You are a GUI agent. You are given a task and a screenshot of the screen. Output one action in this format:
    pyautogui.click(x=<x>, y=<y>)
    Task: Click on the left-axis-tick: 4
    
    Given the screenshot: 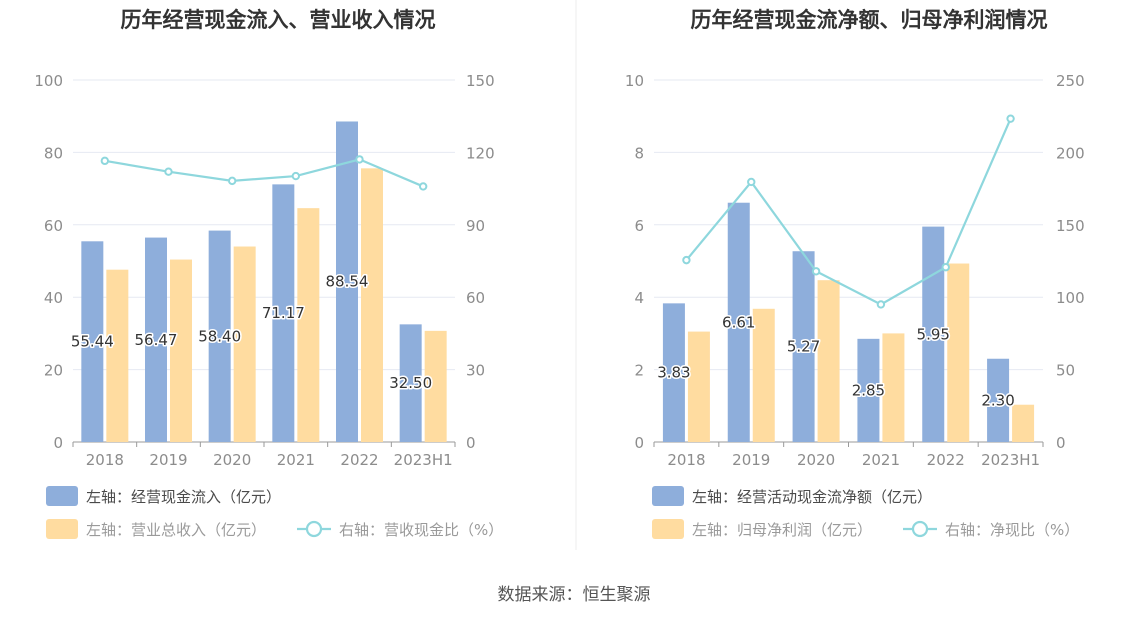 What is the action you would take?
    pyautogui.click(x=639, y=298)
    